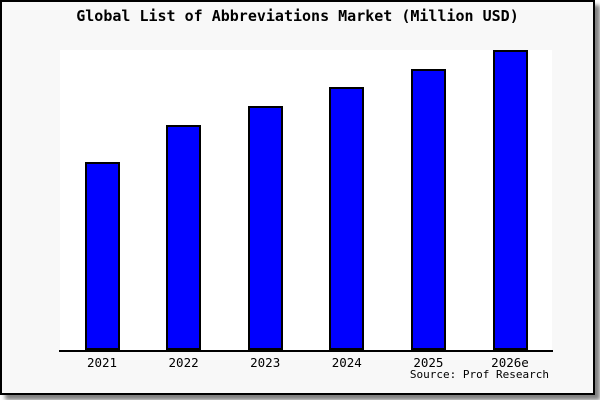  Describe the element at coordinates (428, 209) in the screenshot. I see `bar-2025` at that location.